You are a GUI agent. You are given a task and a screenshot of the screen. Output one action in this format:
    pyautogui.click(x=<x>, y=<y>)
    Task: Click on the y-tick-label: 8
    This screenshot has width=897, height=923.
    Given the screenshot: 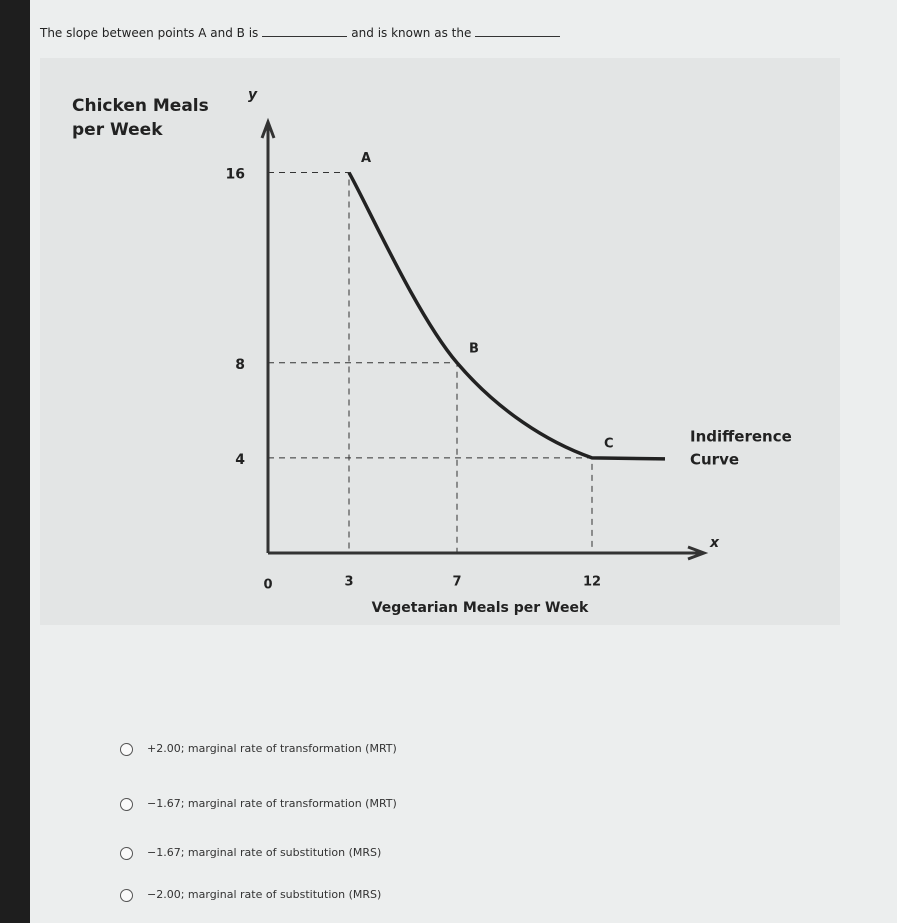 What is the action you would take?
    pyautogui.click(x=240, y=365)
    